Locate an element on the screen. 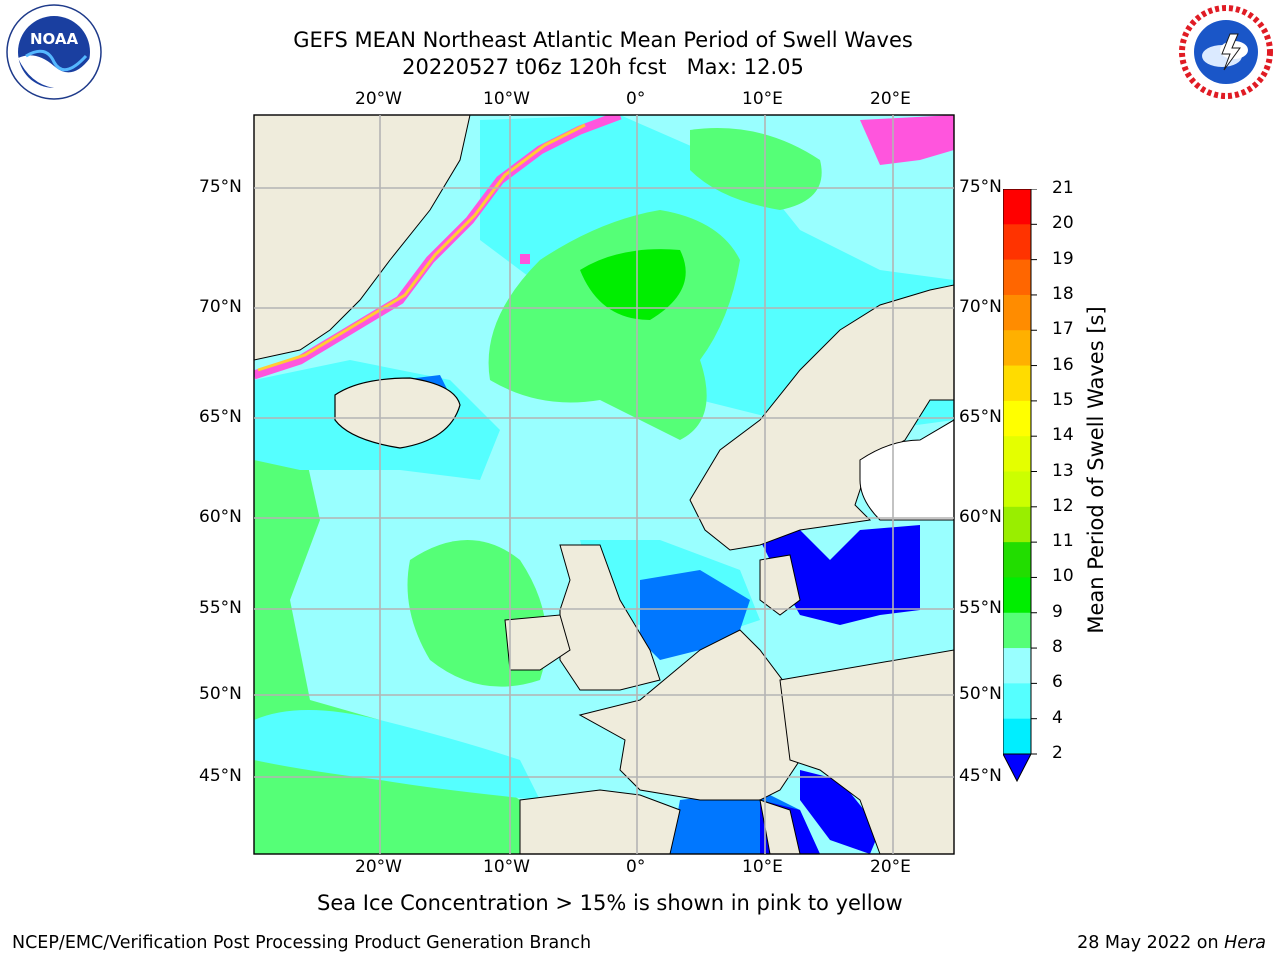 Image resolution: width=1280 pixels, height=960 pixels. lon-label-top-5: 20°E is located at coordinates (890, 99).